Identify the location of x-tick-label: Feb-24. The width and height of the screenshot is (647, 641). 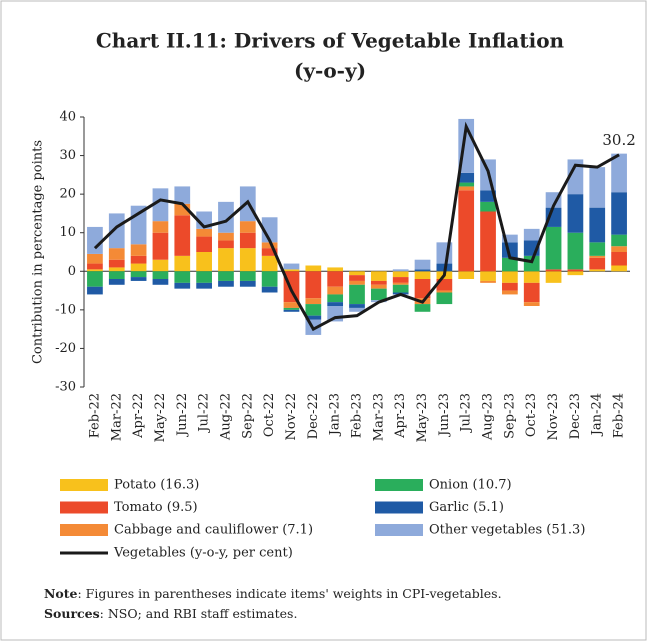
(619, 415).